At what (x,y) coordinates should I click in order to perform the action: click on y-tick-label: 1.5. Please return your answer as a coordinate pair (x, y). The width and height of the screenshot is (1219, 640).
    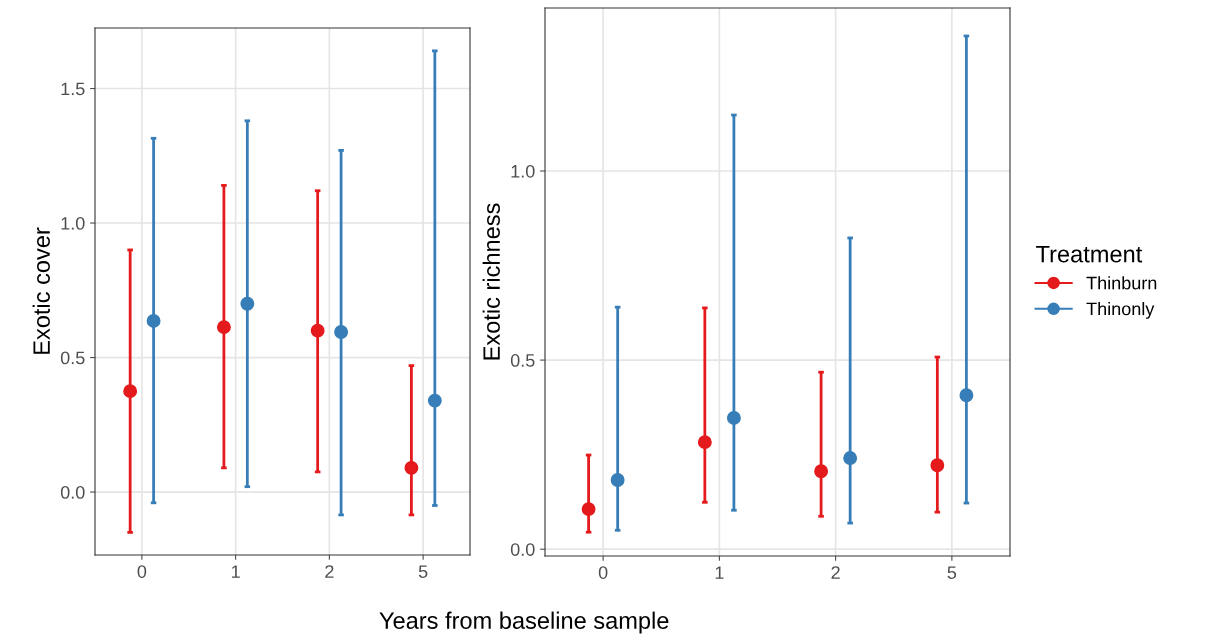
    Looking at the image, I should click on (73, 89).